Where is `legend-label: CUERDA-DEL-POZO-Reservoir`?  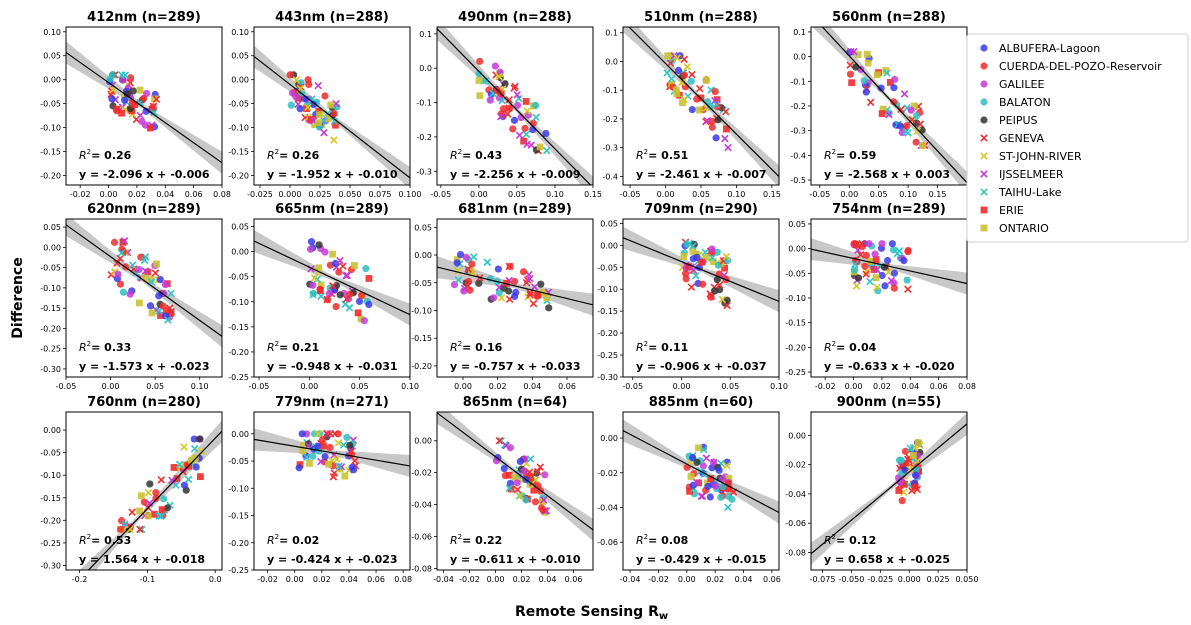
legend-label: CUERDA-DEL-POZO-Reservoir is located at coordinates (1080, 66).